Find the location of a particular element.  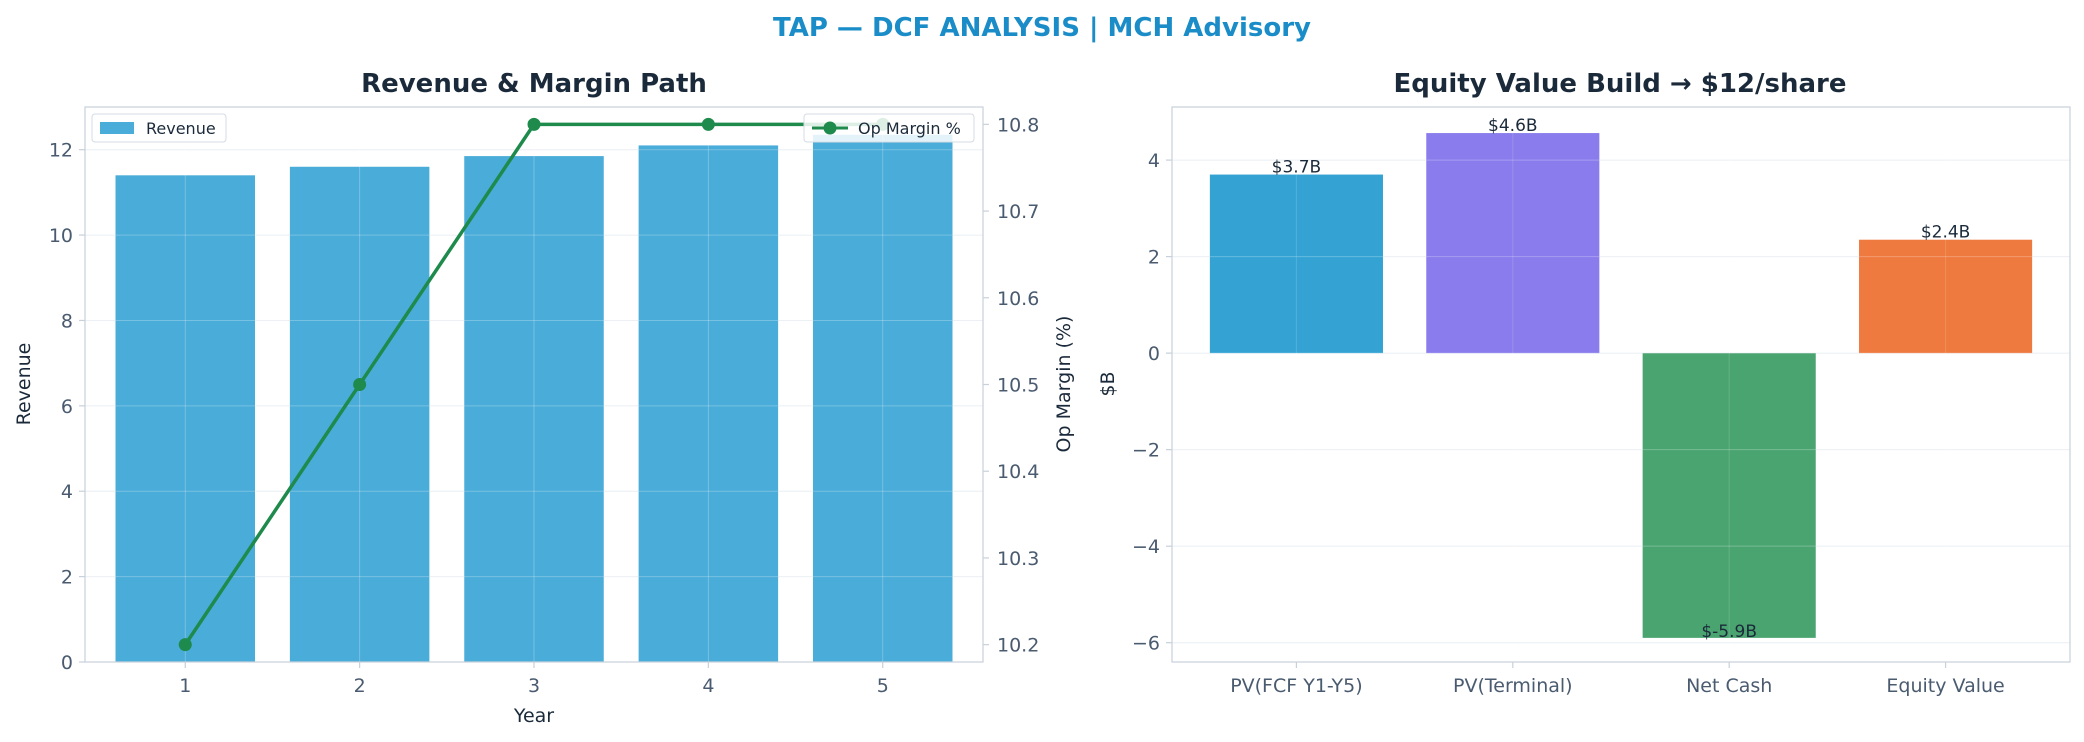

year-xtick-label: 3 is located at coordinates (534, 686).